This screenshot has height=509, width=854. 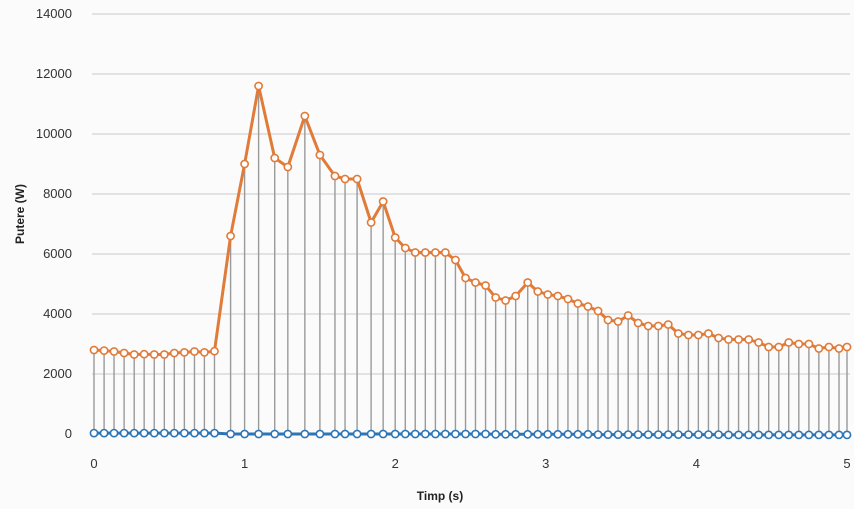 What do you see at coordinates (54, 13) in the screenshot?
I see `y-tick-label: 14000` at bounding box center [54, 13].